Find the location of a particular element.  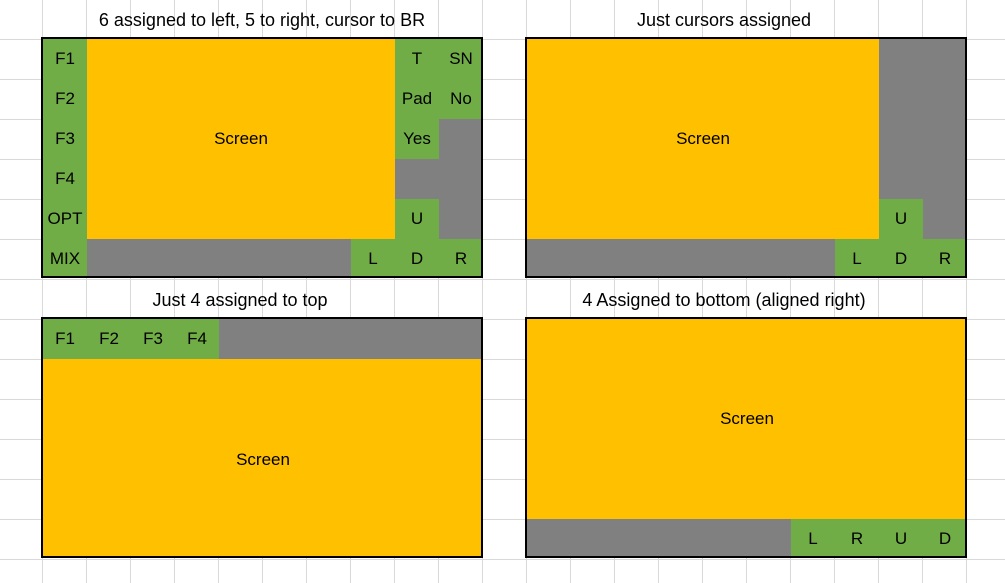

panel-4-title: 4 Assigned to bottom (aligned right) is located at coordinates (724, 300).